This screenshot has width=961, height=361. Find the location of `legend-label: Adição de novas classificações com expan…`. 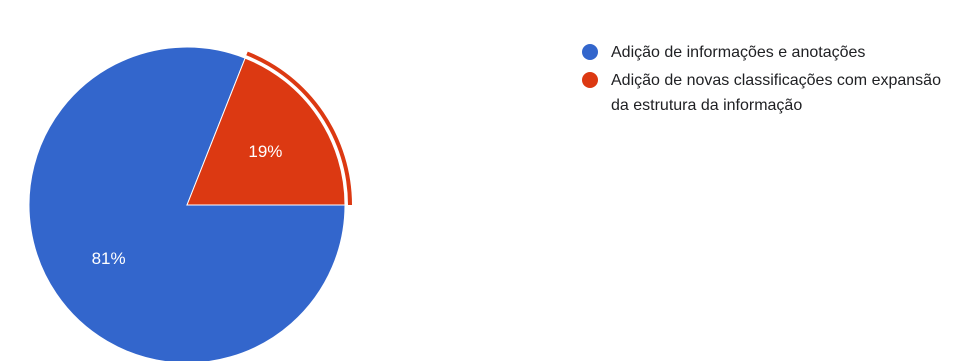

legend-label: Adição de novas classificações com expan… is located at coordinates (776, 93).